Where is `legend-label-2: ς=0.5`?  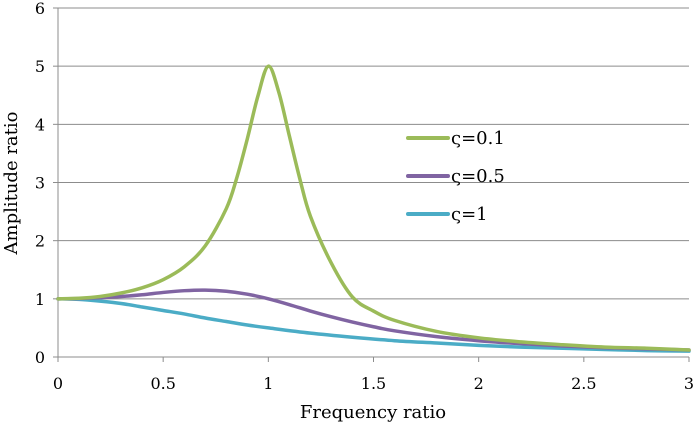
legend-label-2: ς=0.5 is located at coordinates (478, 176).